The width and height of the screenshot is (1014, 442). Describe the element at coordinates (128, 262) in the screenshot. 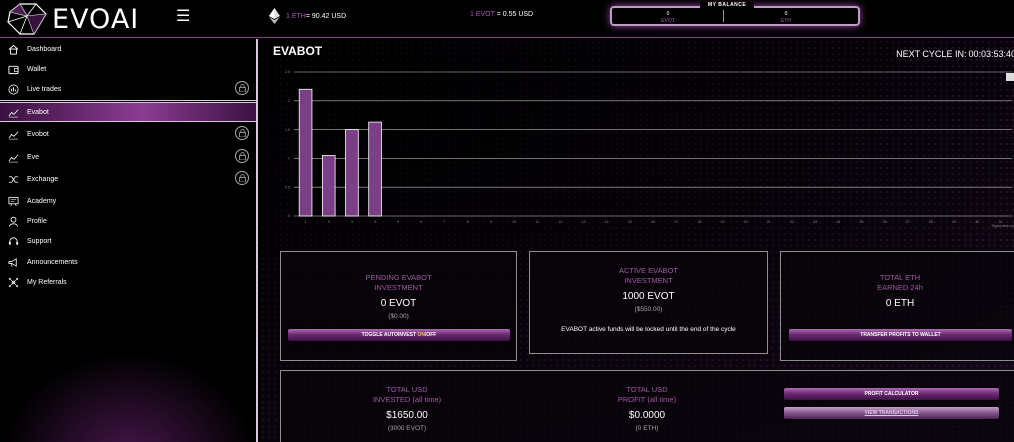

I see `sidebar-item-announcements: Announcements` at that location.